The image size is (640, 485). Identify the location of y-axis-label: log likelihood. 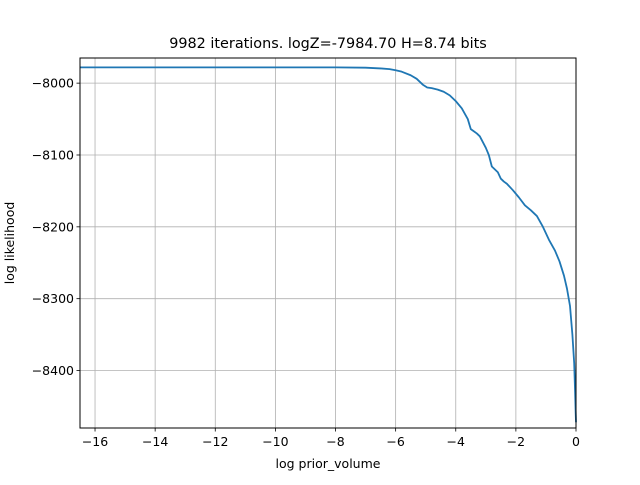
(9, 243).